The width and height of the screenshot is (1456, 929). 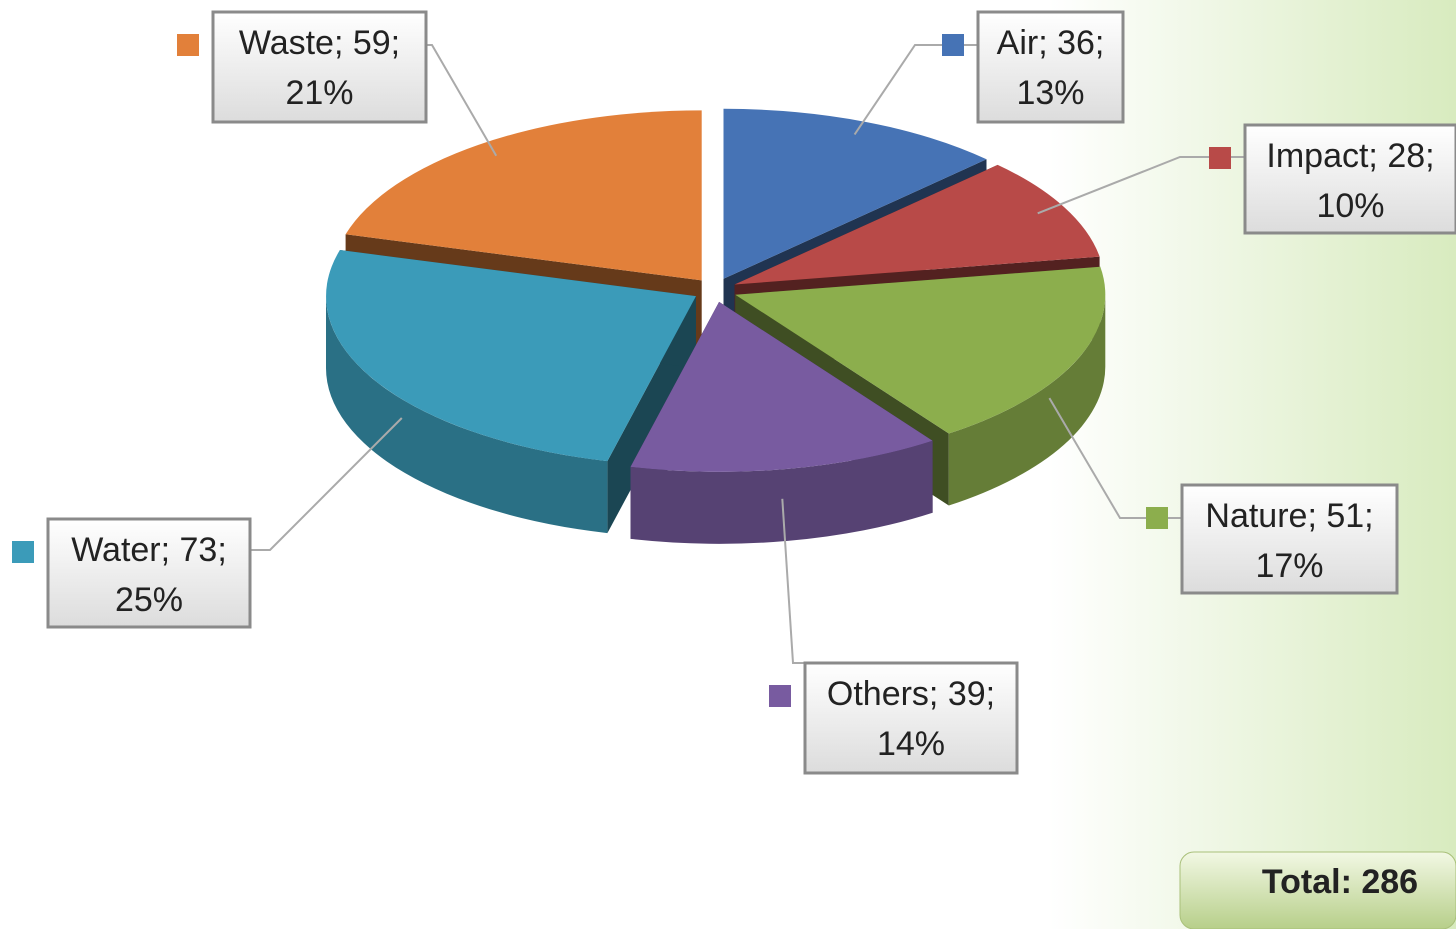 What do you see at coordinates (149, 600) in the screenshot?
I see `data-label-line: 25%` at bounding box center [149, 600].